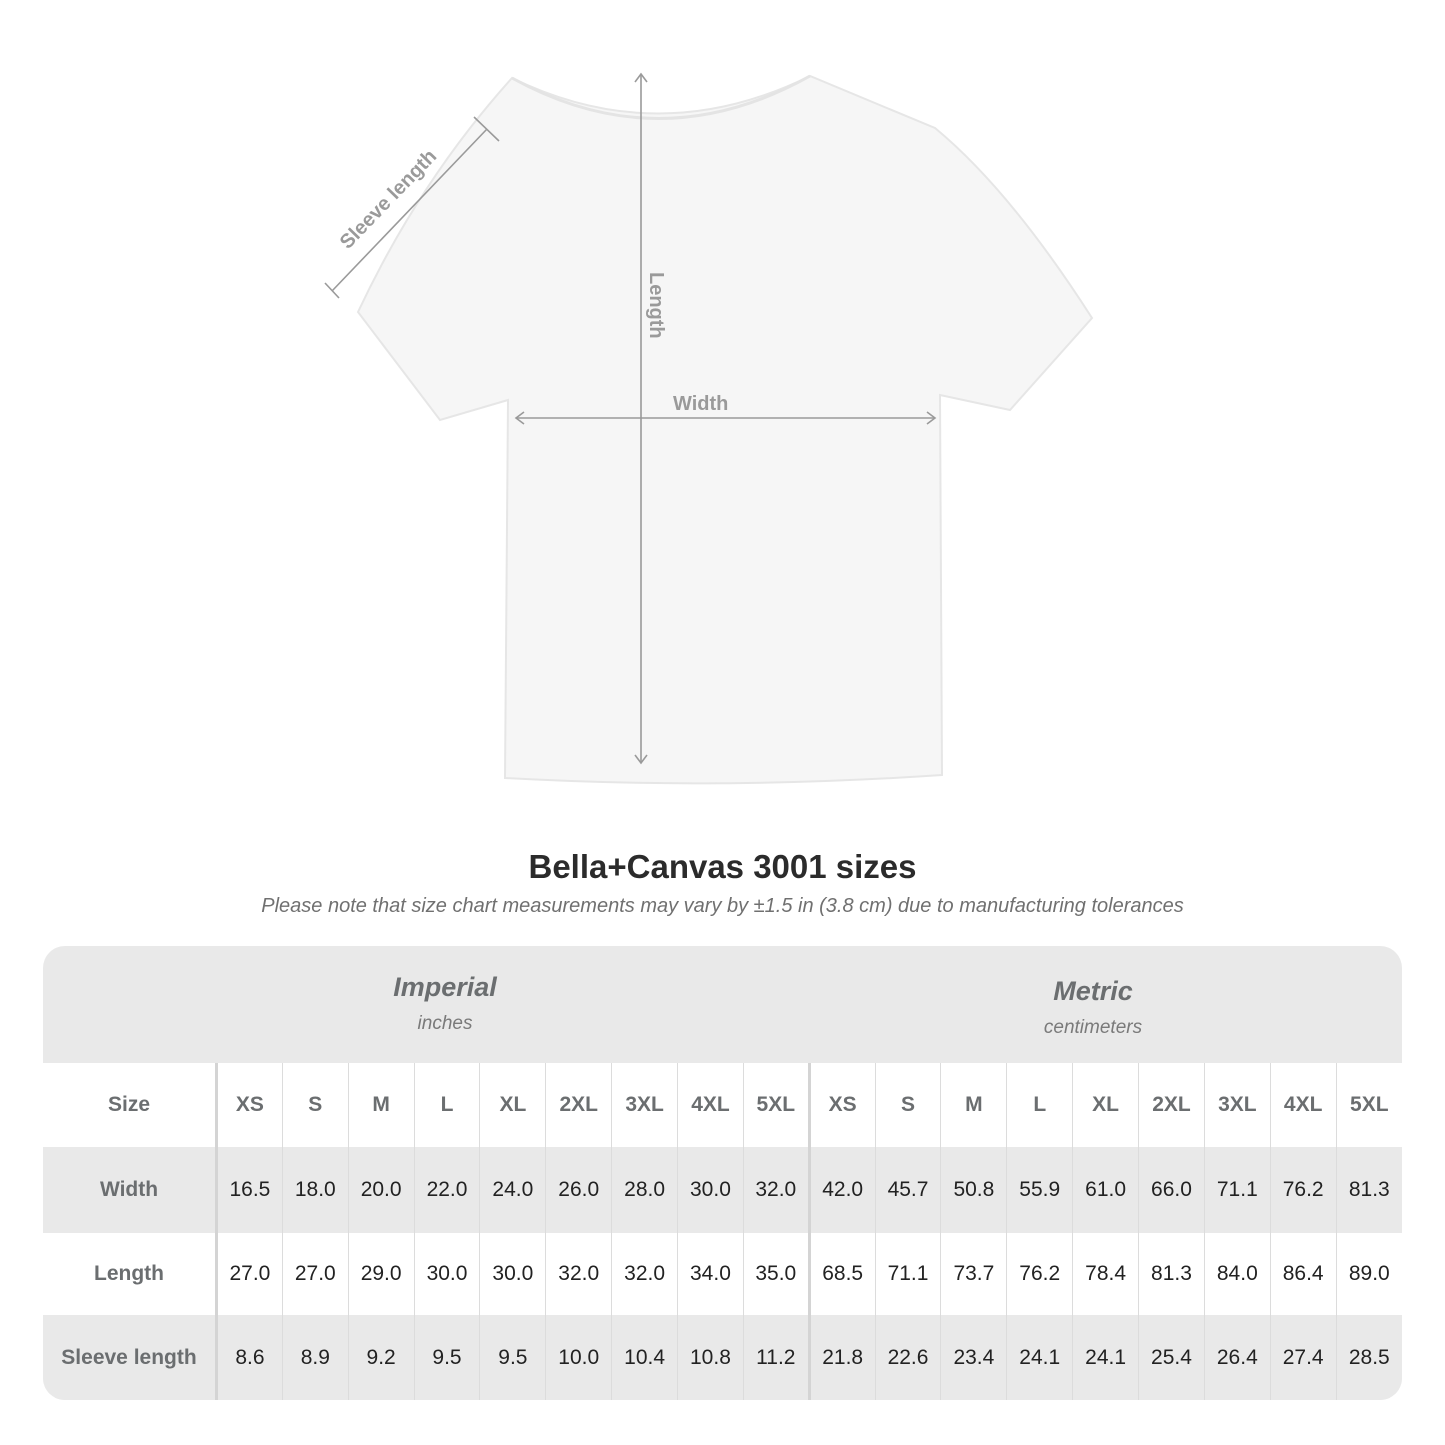  I want to click on imperial-value: 8.6, so click(249, 1357).